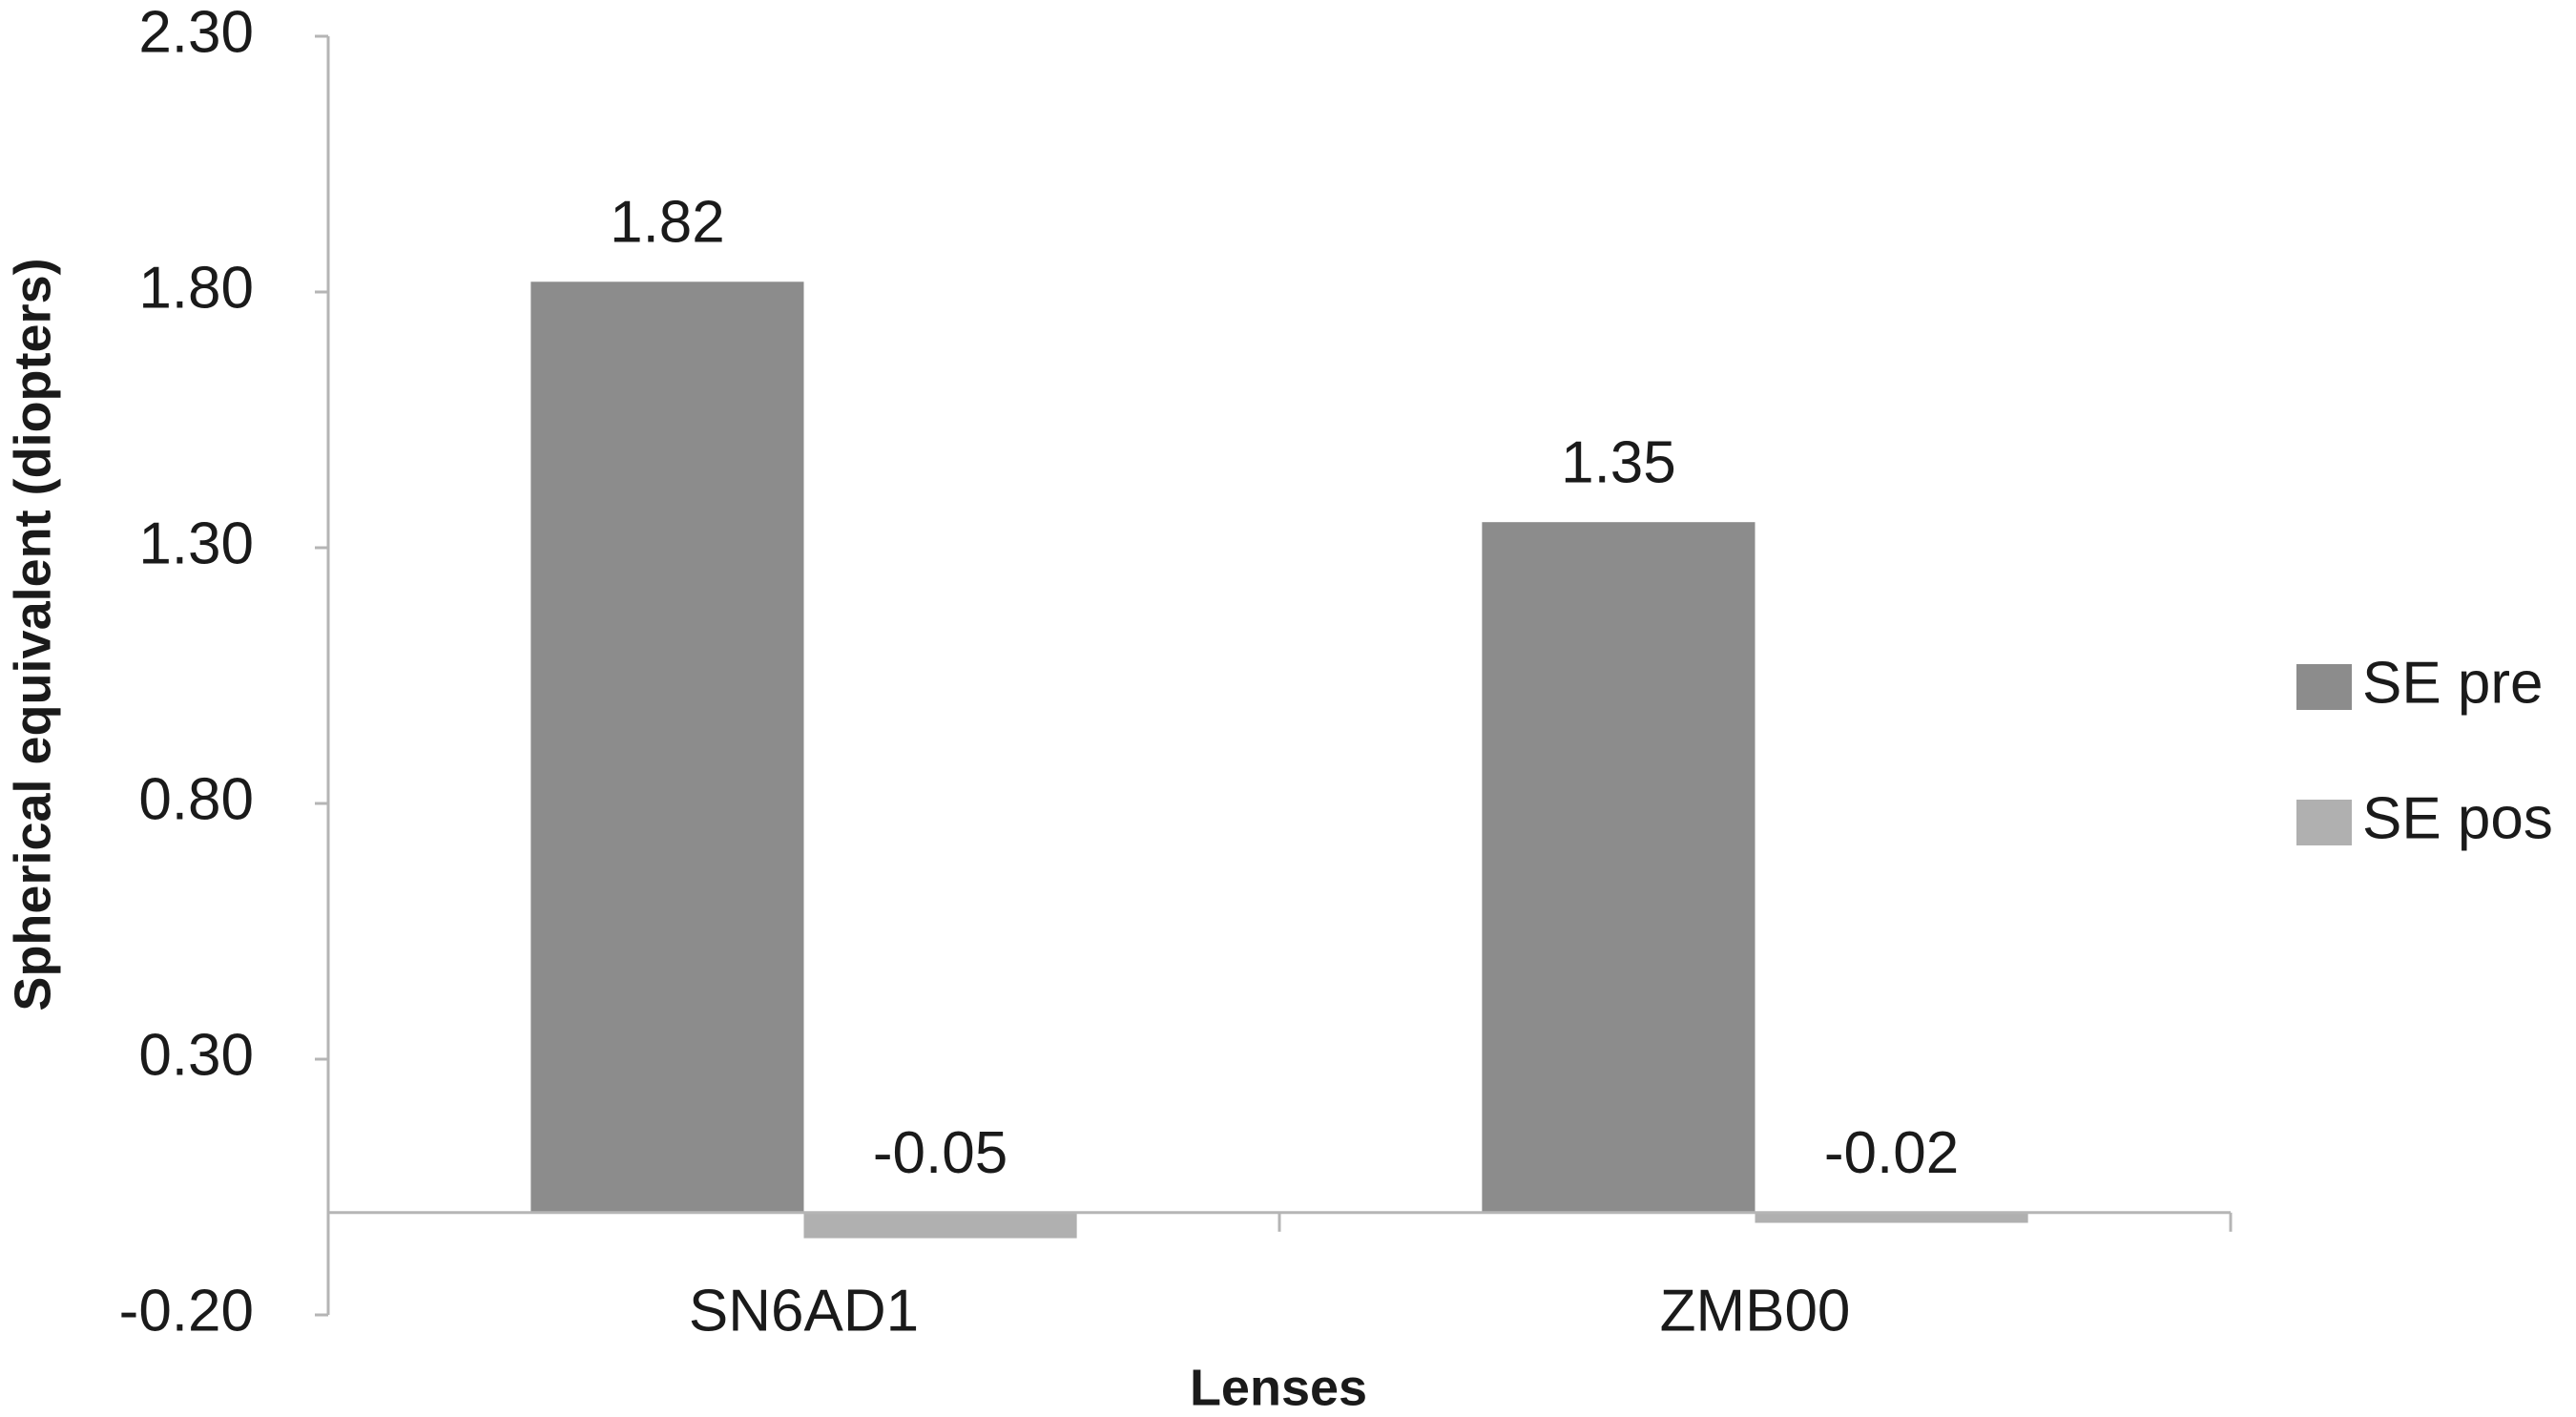  I want to click on value-label: 1.82, so click(667, 223).